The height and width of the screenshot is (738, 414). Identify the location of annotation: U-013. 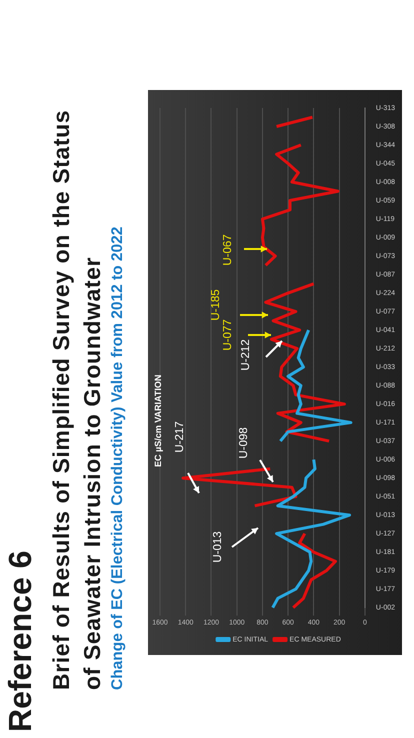
(218, 547).